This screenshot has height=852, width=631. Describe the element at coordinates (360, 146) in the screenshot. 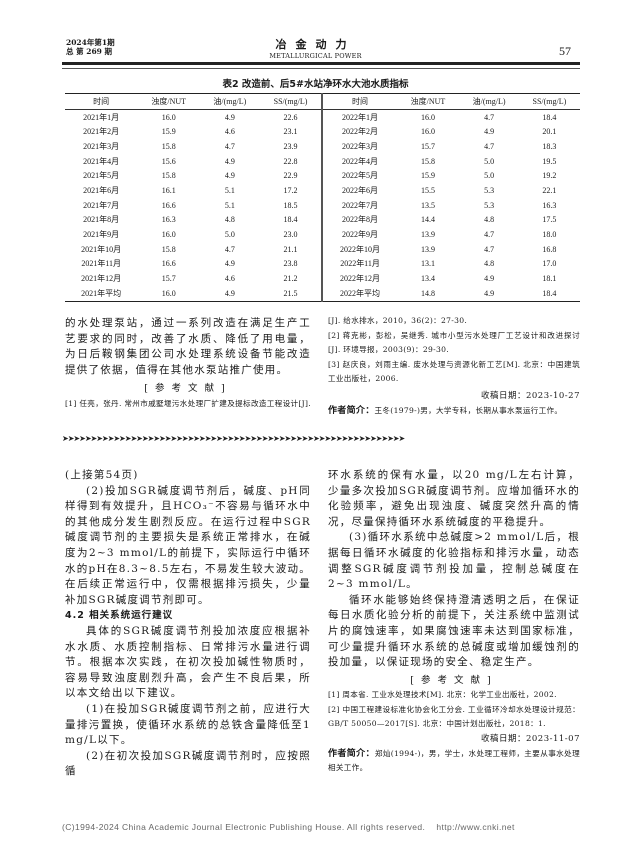

I see `table-cell: 2022年3月` at that location.